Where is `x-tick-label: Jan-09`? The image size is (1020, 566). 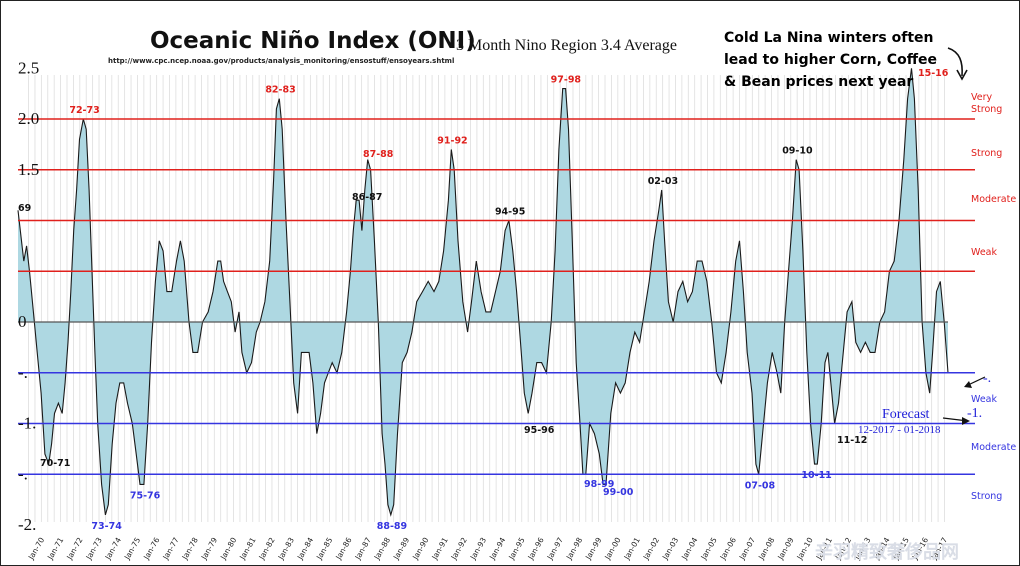 x-tick-label: Jan-09 is located at coordinates (785, 549).